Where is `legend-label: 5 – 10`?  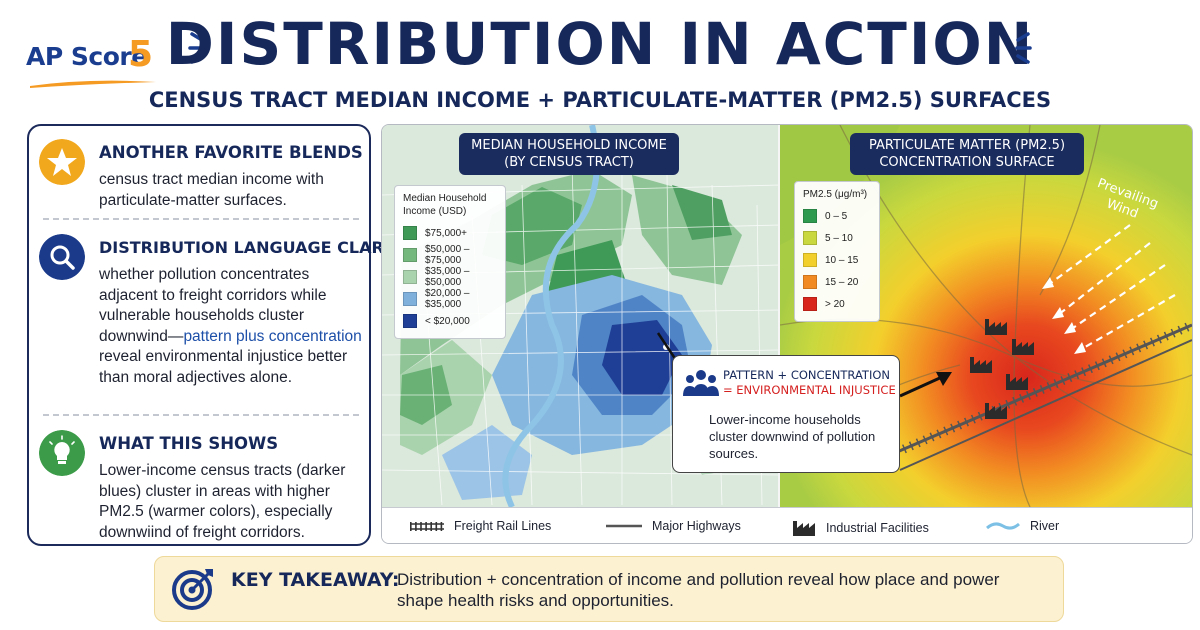
legend-label: 5 – 10 is located at coordinates (839, 238).